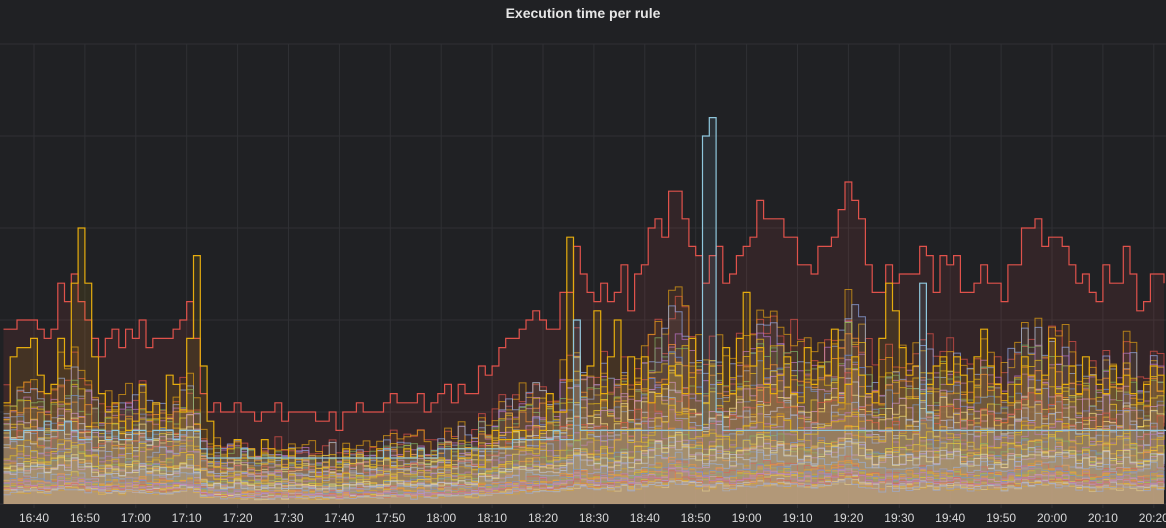  I want to click on x-tick-label: 18:50, so click(696, 518).